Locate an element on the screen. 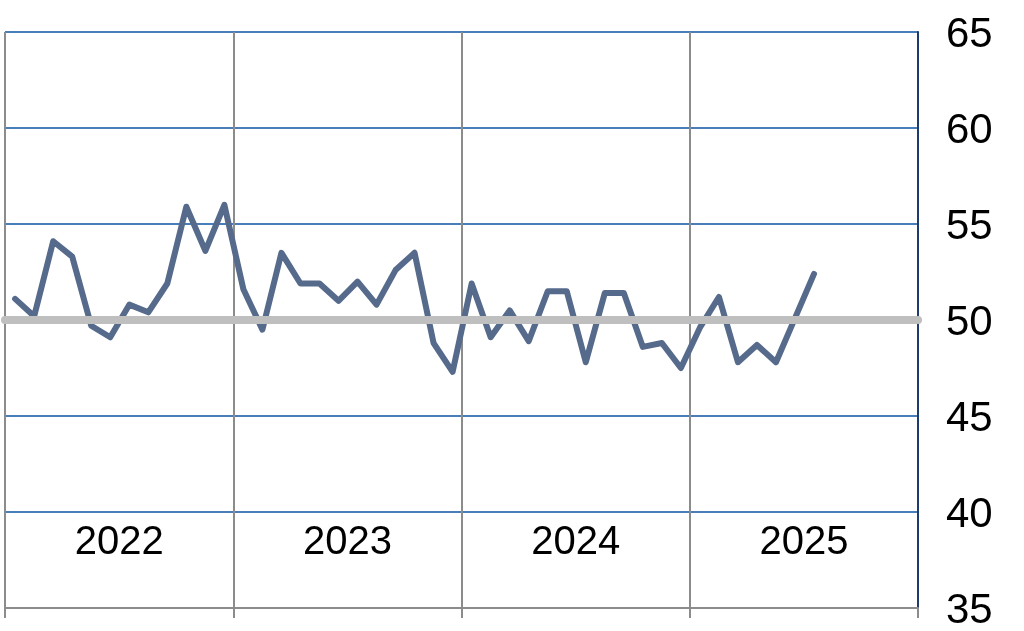  y-tick-label: 60 is located at coordinates (969, 128).